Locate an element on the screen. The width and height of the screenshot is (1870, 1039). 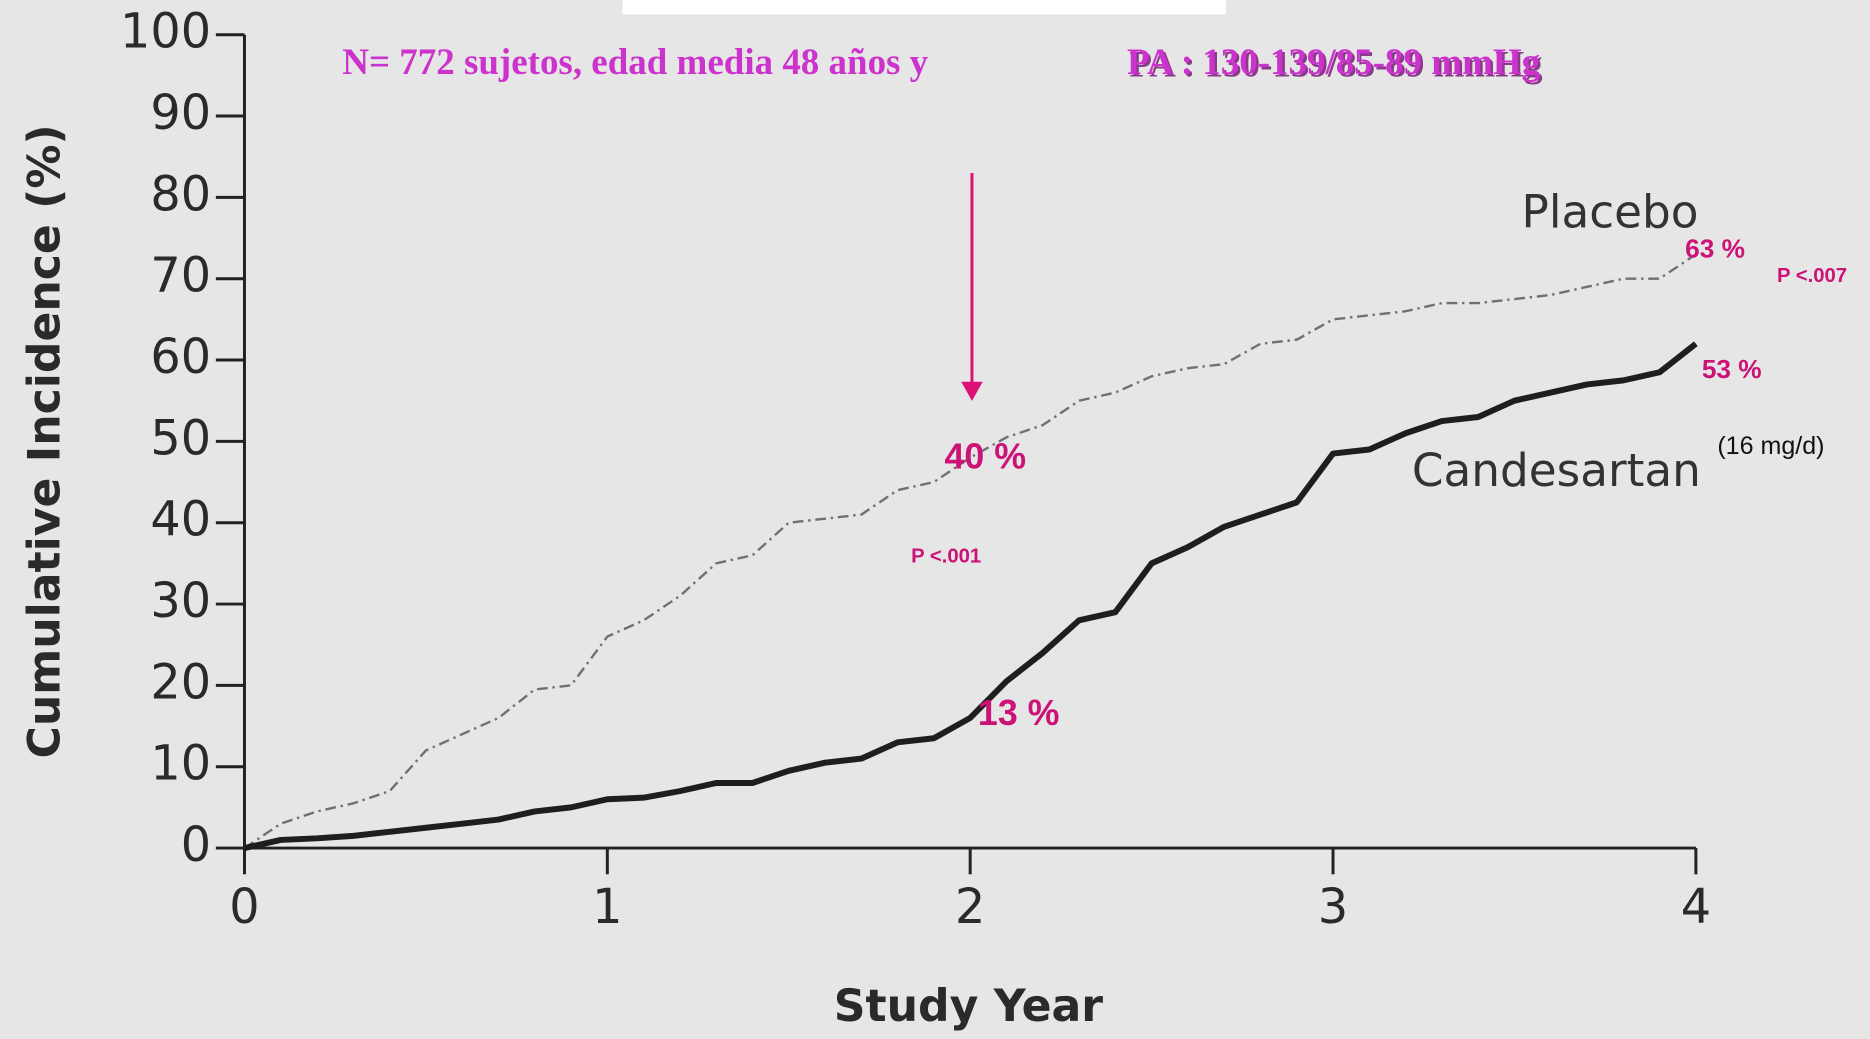
annotation: 40 % is located at coordinates (986, 457).